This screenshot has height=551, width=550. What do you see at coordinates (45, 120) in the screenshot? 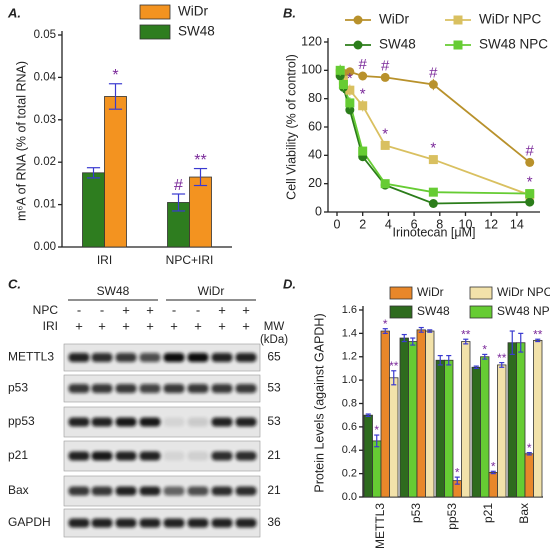
I see `y-tick-label: 0.03` at bounding box center [45, 120].